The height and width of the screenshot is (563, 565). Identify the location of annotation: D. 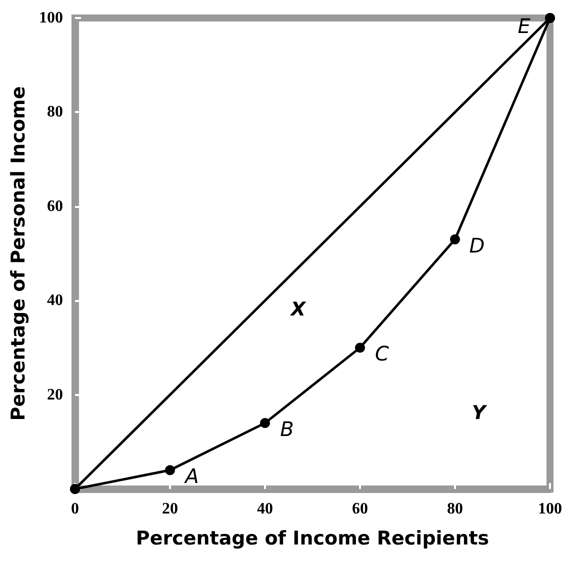
(477, 245).